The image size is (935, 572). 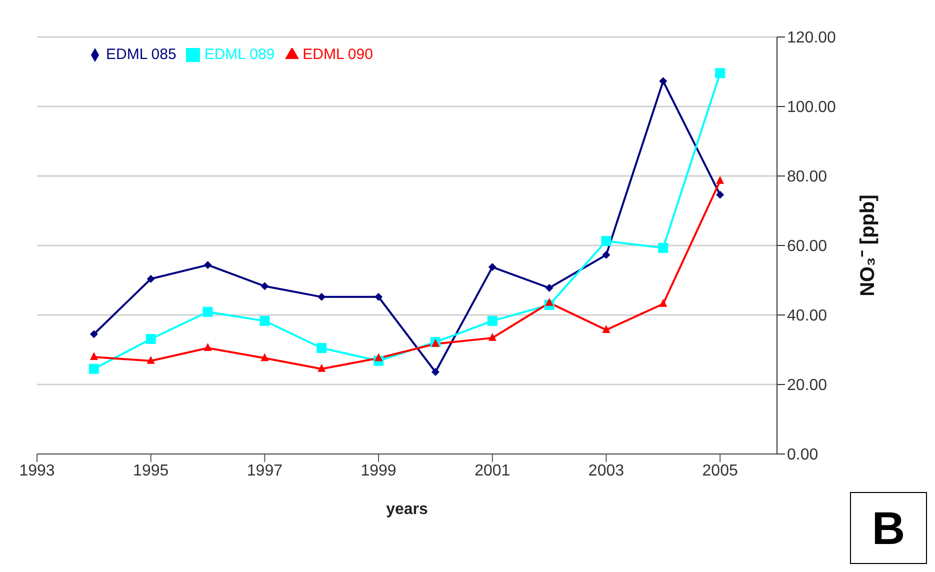 What do you see at coordinates (811, 38) in the screenshot?
I see `y-tick-label: 120.00` at bounding box center [811, 38].